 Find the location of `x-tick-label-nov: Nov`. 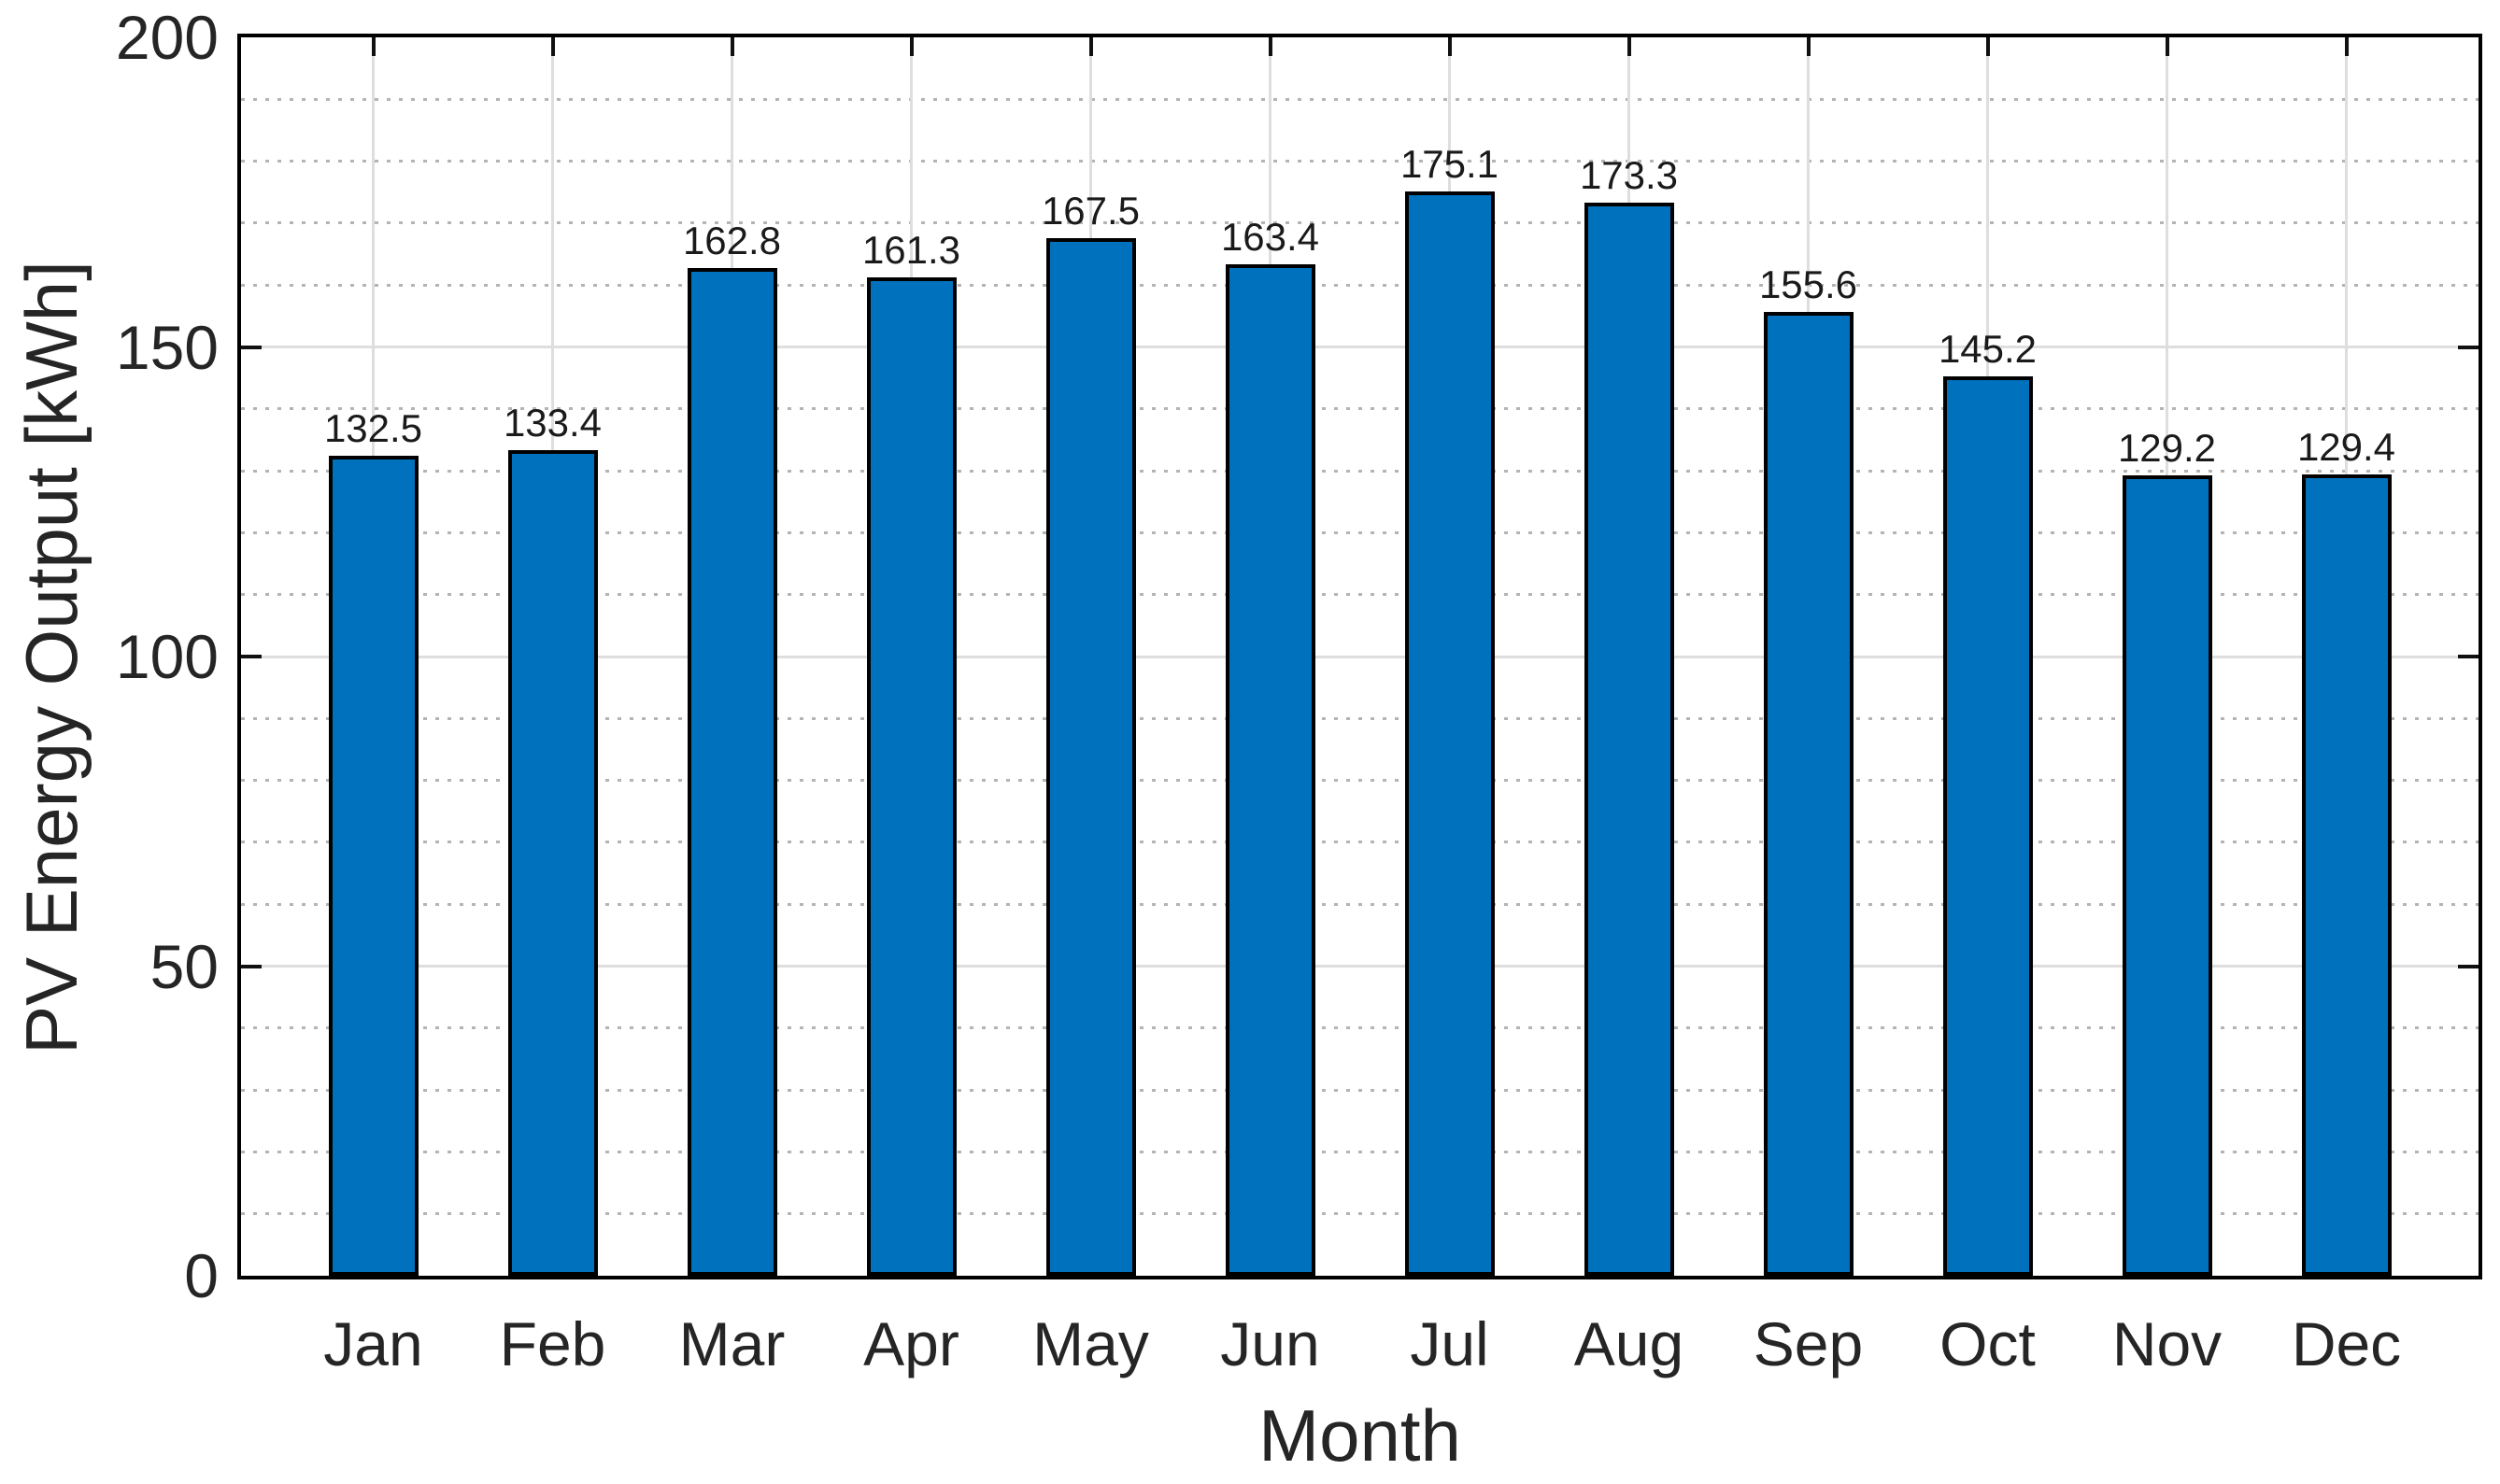

x-tick-label-nov: Nov is located at coordinates (2167, 1343).